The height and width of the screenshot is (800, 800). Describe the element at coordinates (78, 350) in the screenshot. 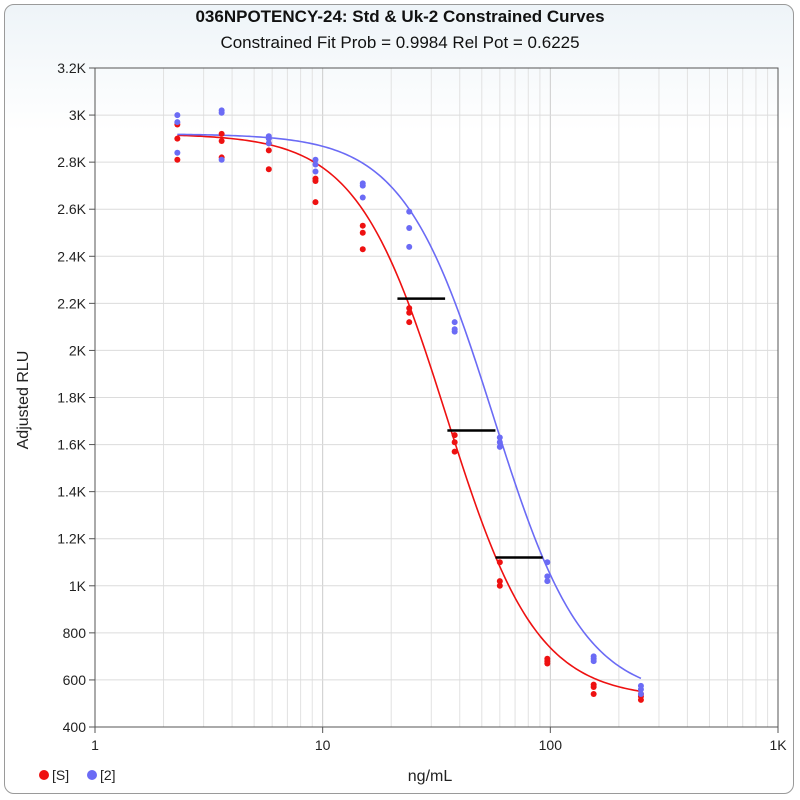

I see `y-tick-label: 2K` at that location.